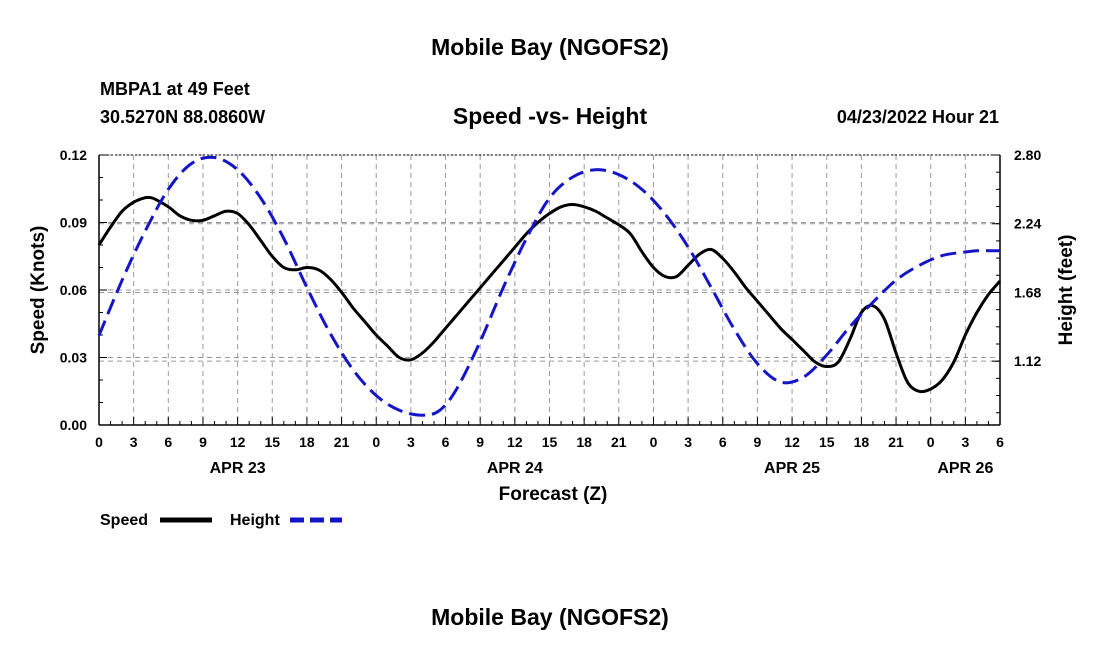 The image size is (1100, 650). Describe the element at coordinates (73, 290) in the screenshot. I see `left-tick-label: 0.06` at that location.